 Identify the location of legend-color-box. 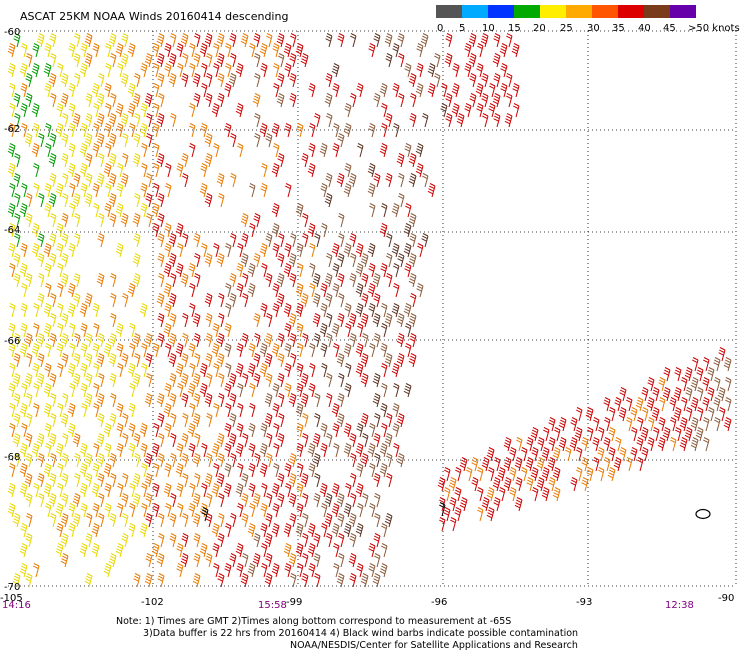
(657, 11).